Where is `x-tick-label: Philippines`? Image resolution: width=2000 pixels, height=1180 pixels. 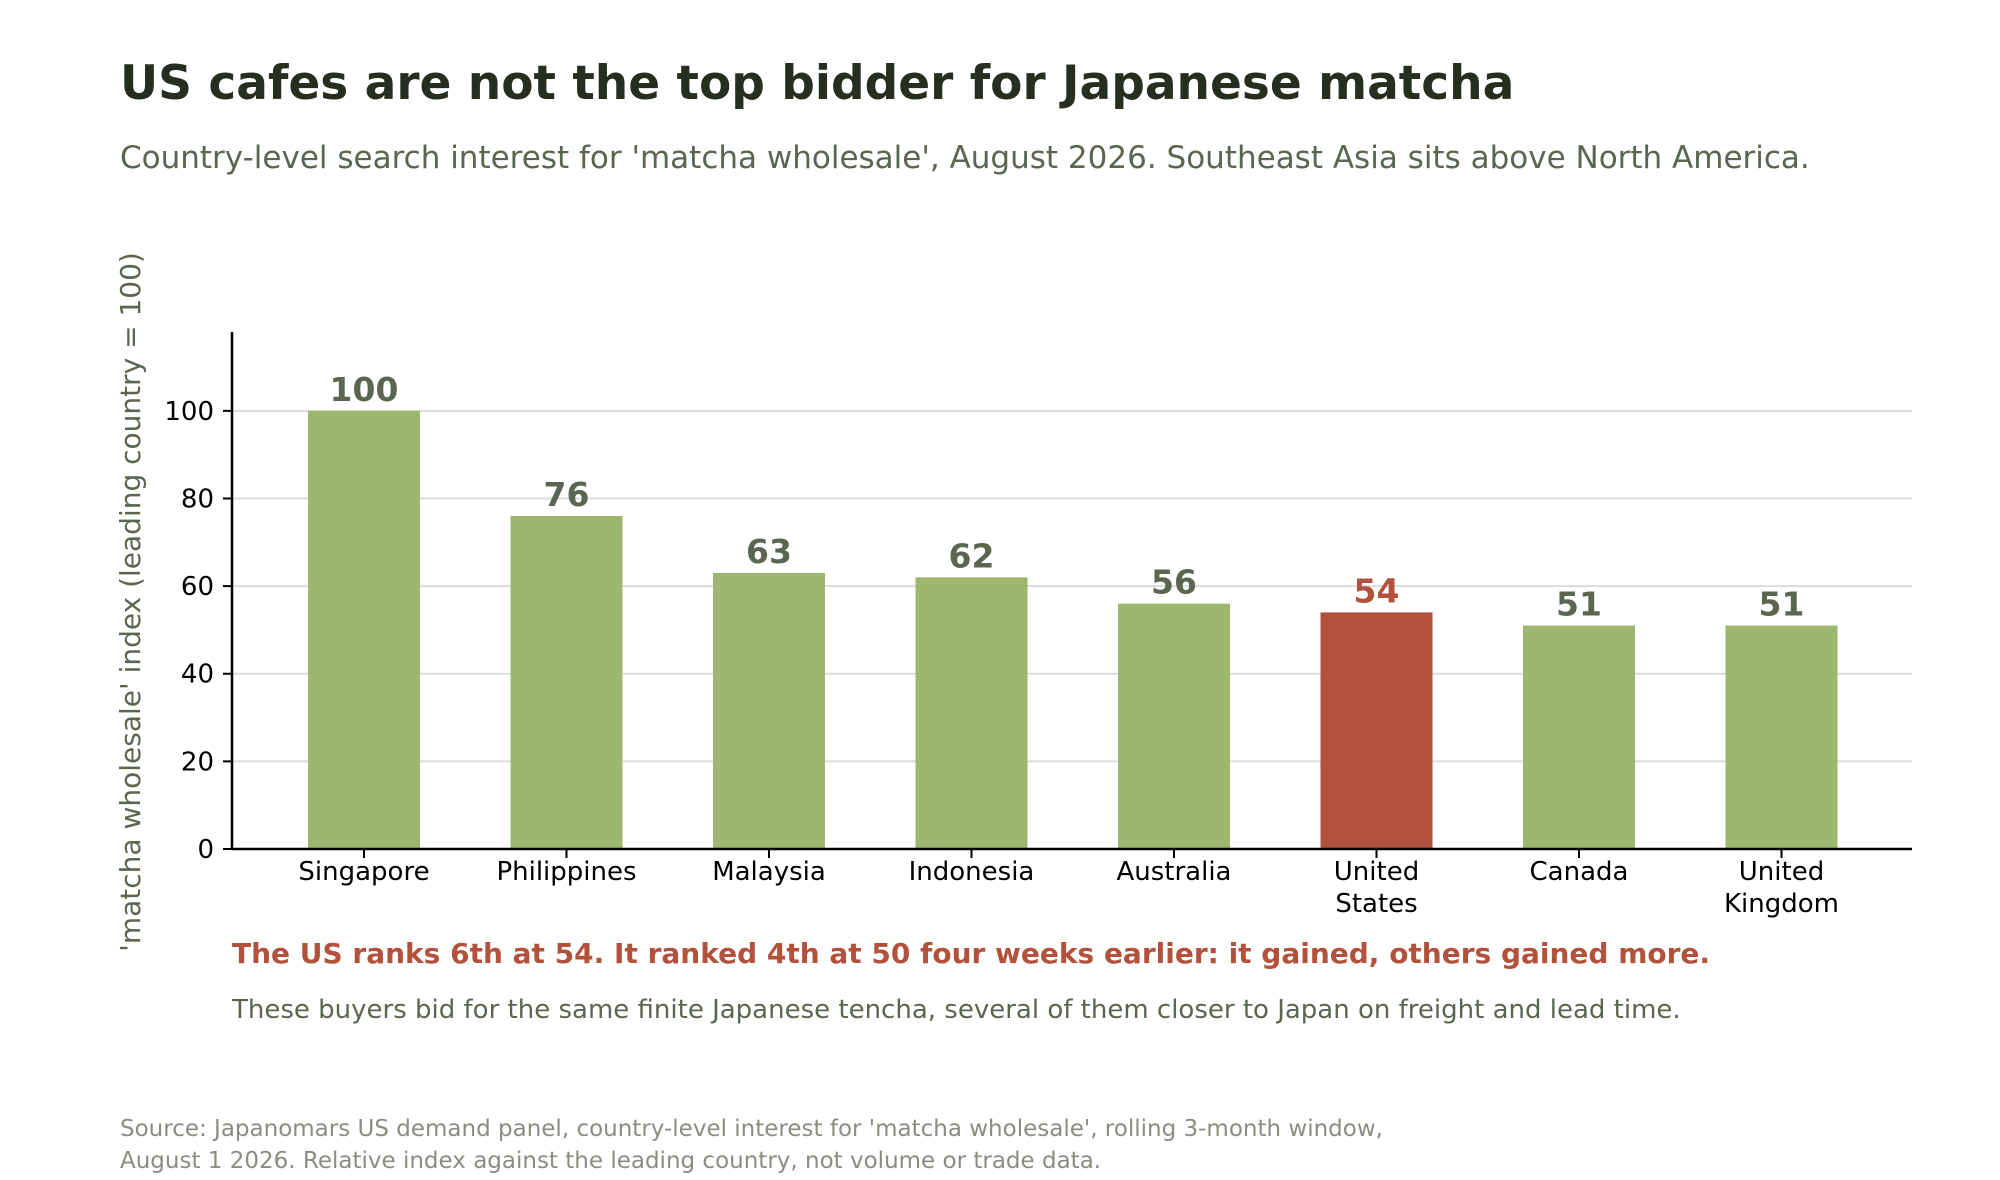 x-tick-label: Philippines is located at coordinates (566, 872).